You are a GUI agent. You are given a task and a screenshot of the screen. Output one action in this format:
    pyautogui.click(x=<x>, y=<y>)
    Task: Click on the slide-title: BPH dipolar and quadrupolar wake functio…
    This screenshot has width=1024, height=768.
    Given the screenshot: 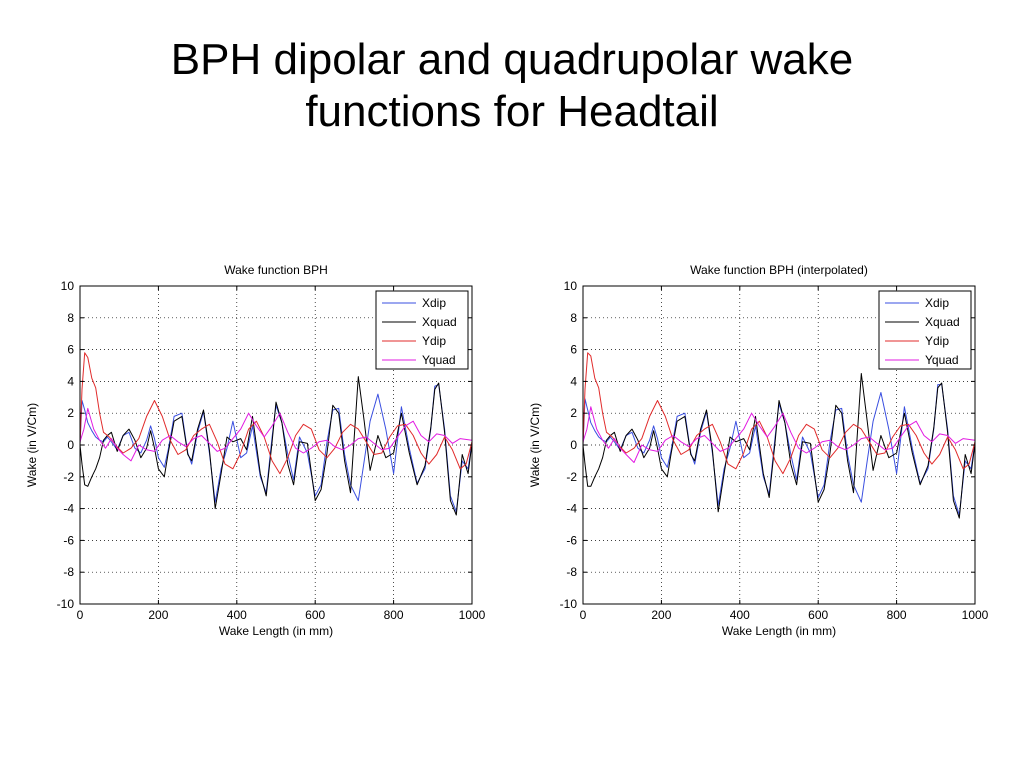 What is the action you would take?
    pyautogui.click(x=512, y=86)
    